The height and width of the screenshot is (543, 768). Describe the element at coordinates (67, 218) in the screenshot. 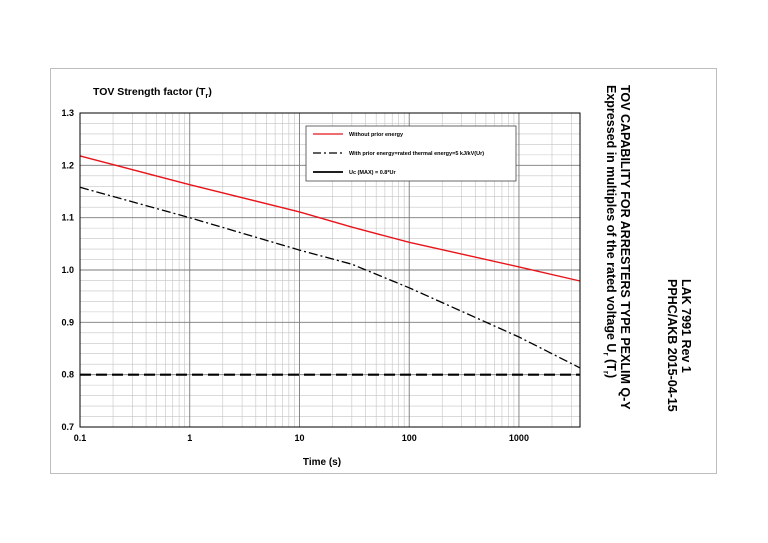

I see `y-tick-label: 1.1` at that location.